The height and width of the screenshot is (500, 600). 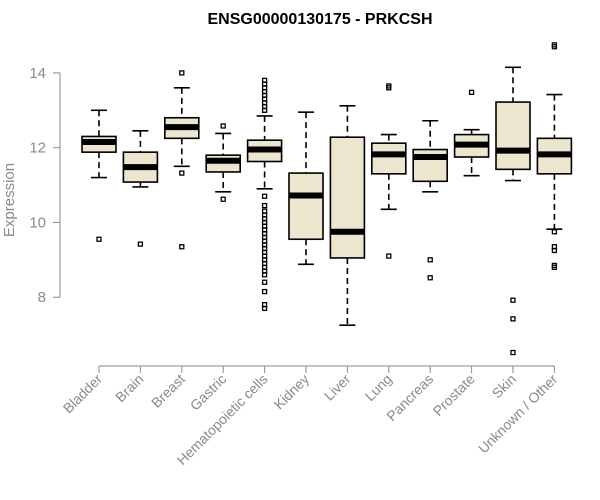 I want to click on y-tick-label: 8, so click(x=42, y=297).